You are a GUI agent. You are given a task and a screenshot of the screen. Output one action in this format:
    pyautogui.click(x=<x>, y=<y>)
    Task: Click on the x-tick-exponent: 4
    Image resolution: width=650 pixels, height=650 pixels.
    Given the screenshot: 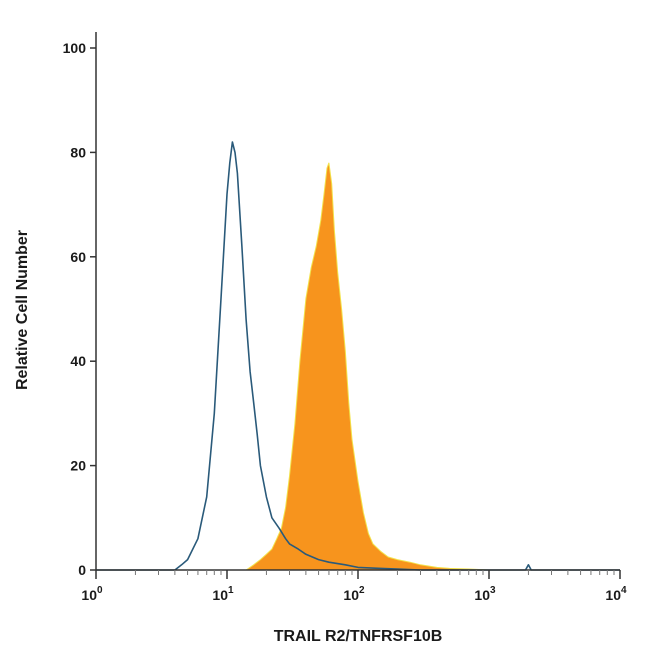 What is the action you would take?
    pyautogui.click(x=624, y=590)
    